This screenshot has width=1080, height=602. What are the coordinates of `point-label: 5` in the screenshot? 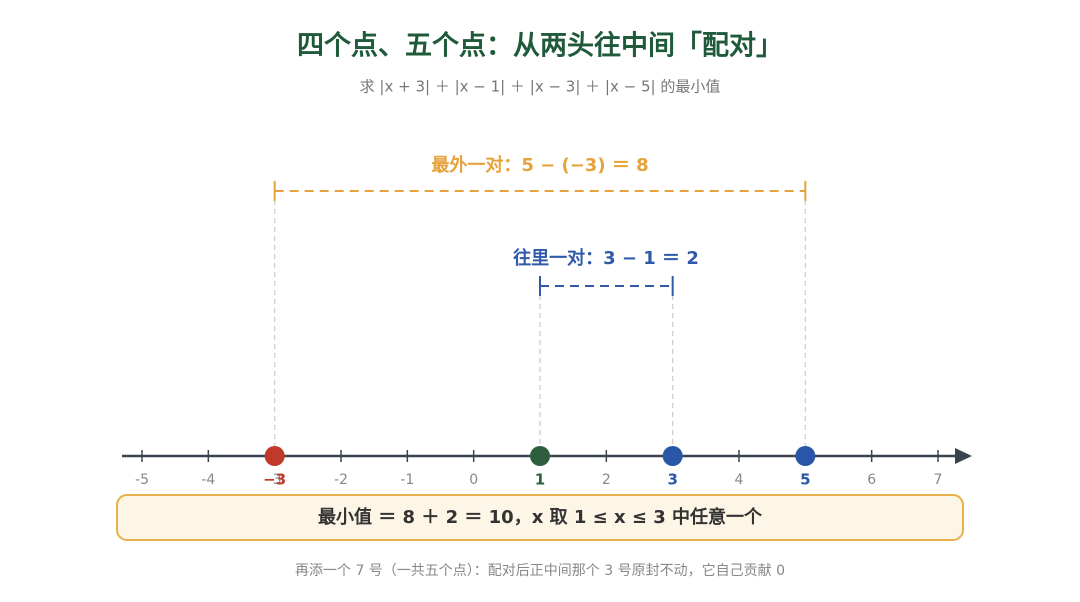 It's located at (805, 480).